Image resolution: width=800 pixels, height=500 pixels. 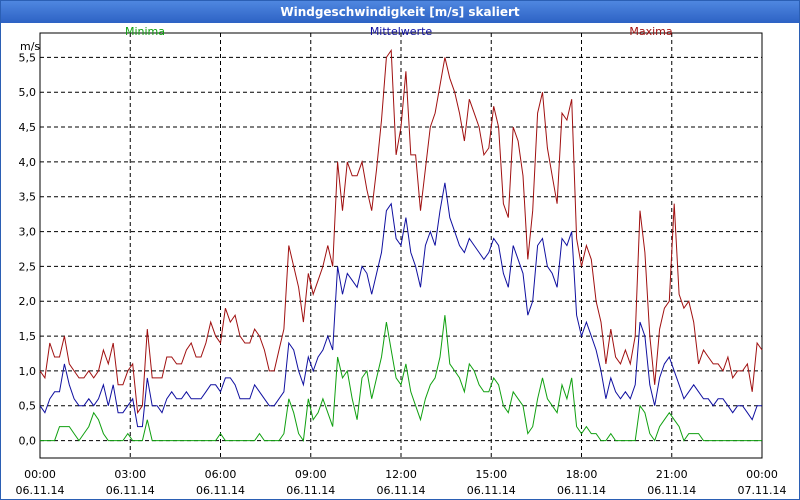 I want to click on y-tick-label: 4,0, so click(x=28, y=162).